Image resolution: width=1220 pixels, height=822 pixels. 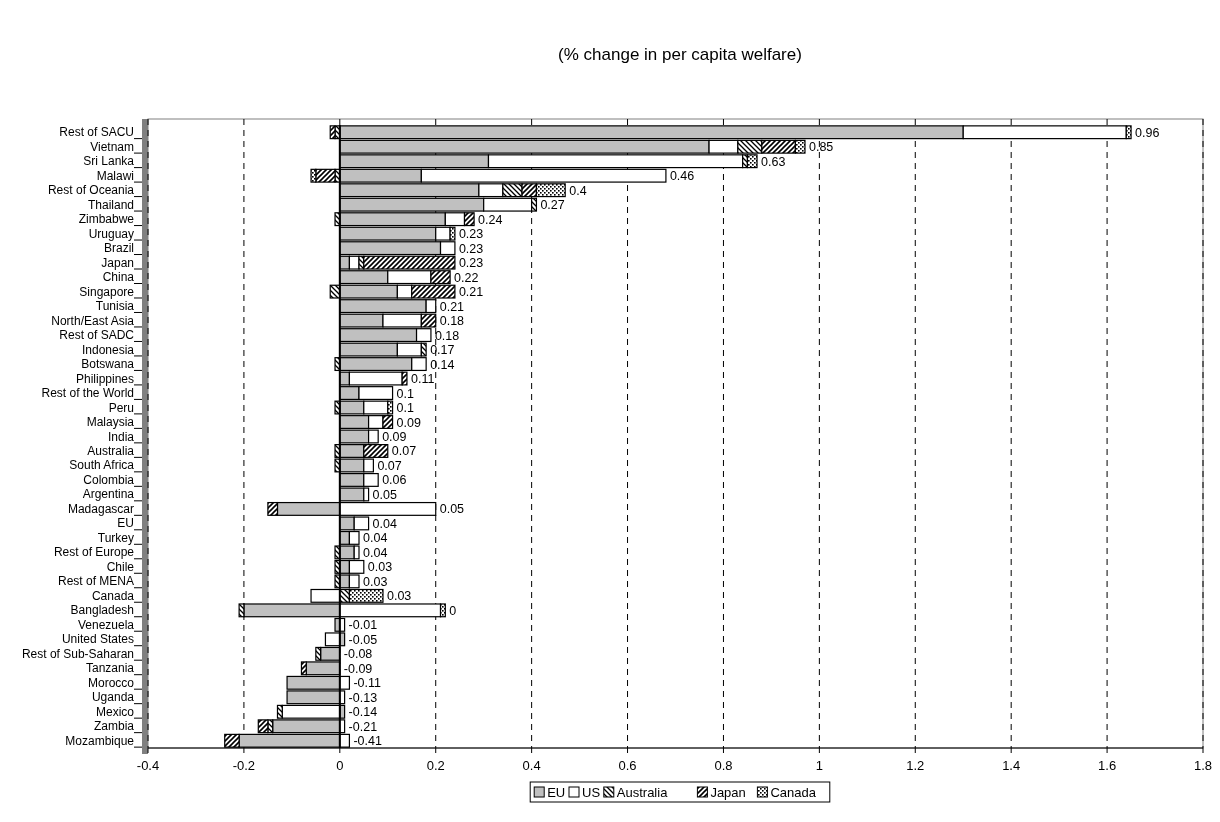 I want to click on bar, so click(x=332, y=132).